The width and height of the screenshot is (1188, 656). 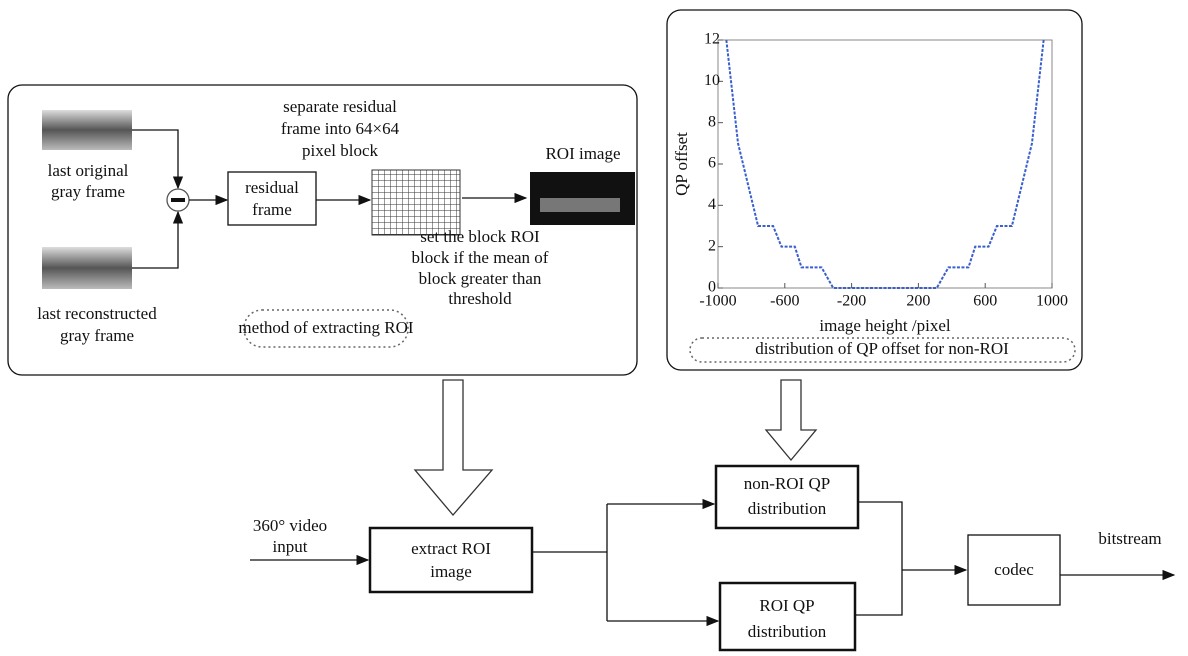 What do you see at coordinates (480, 278) in the screenshot?
I see `label: block greater than` at bounding box center [480, 278].